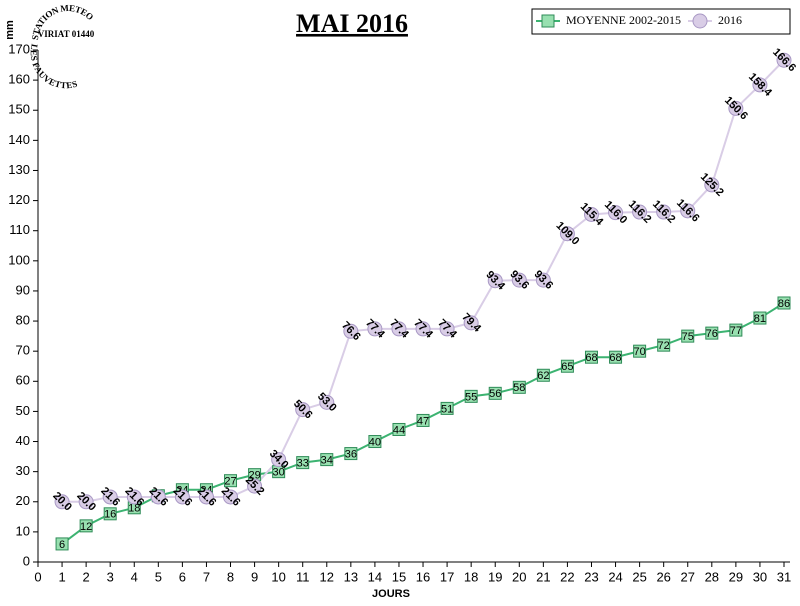  Describe the element at coordinates (134, 509) in the screenshot. I see `data-label: 18` at that location.